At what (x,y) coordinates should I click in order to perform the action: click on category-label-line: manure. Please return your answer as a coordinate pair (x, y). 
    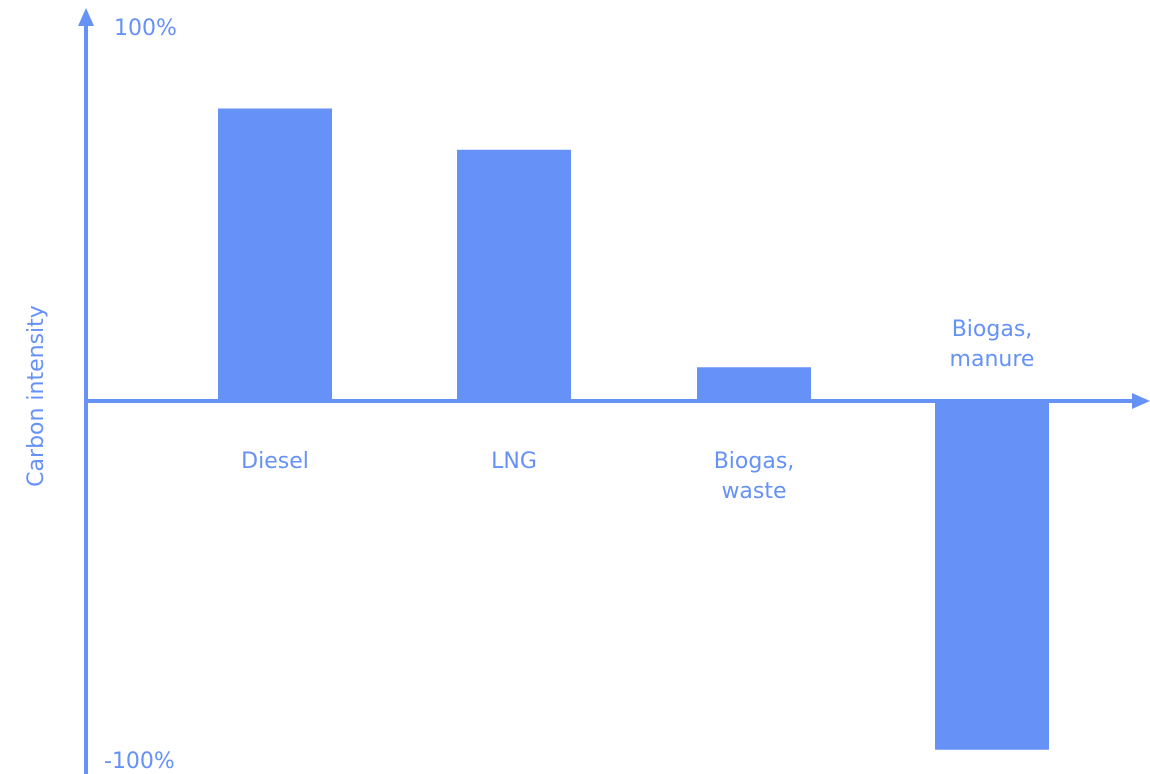
    Looking at the image, I should click on (992, 359).